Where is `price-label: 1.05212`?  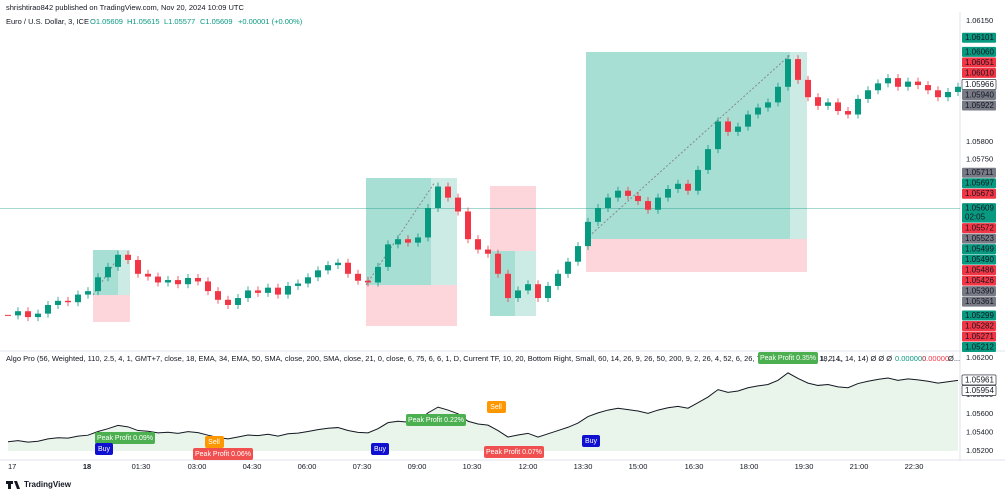 price-label: 1.05212 is located at coordinates (979, 346).